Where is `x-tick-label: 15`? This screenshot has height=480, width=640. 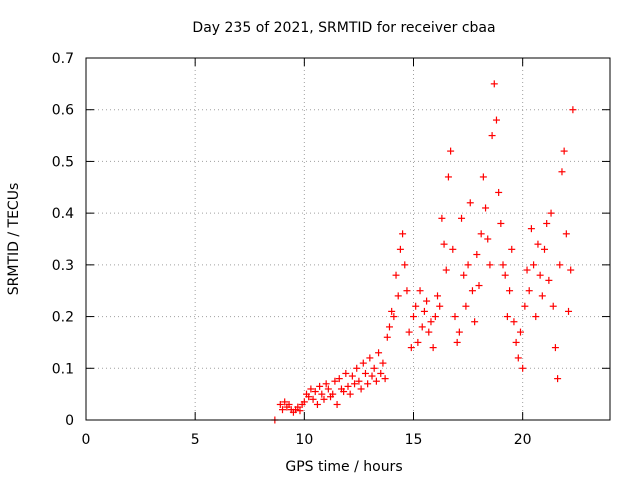
x-tick-label: 15 is located at coordinates (414, 440).